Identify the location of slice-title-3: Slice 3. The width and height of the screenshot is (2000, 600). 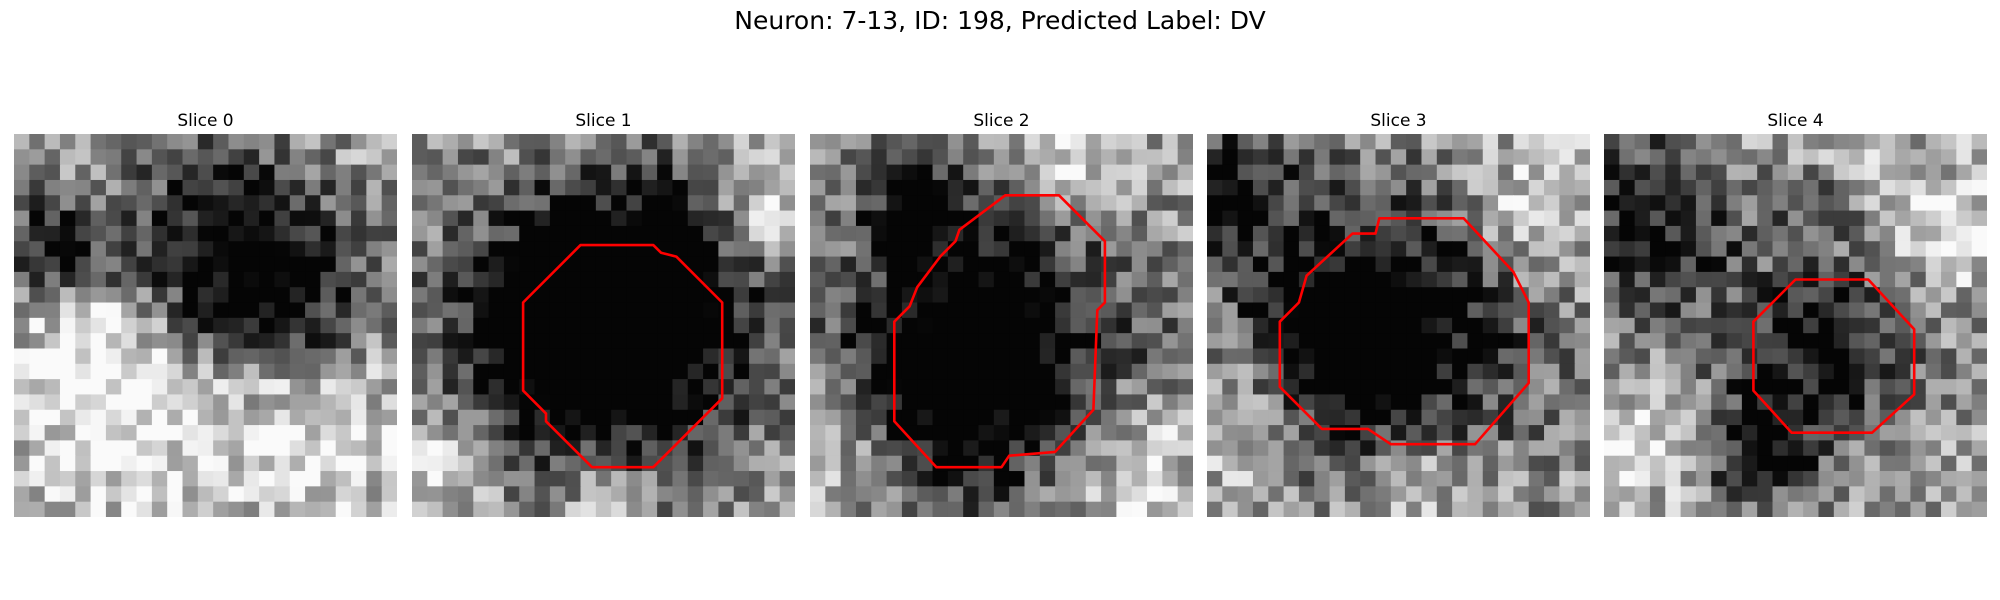
(1398, 121).